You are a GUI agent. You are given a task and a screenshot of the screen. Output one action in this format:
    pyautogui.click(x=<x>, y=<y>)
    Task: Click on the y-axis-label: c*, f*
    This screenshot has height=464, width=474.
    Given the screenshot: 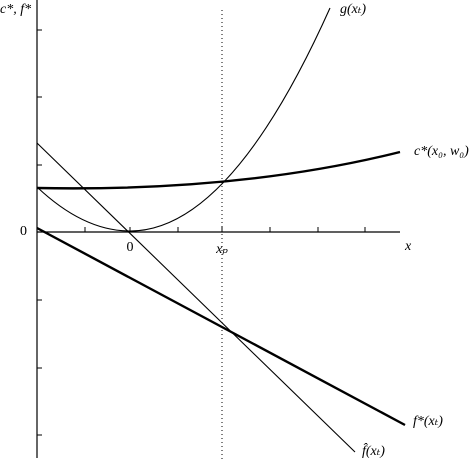 What is the action you would take?
    pyautogui.click(x=15, y=9)
    